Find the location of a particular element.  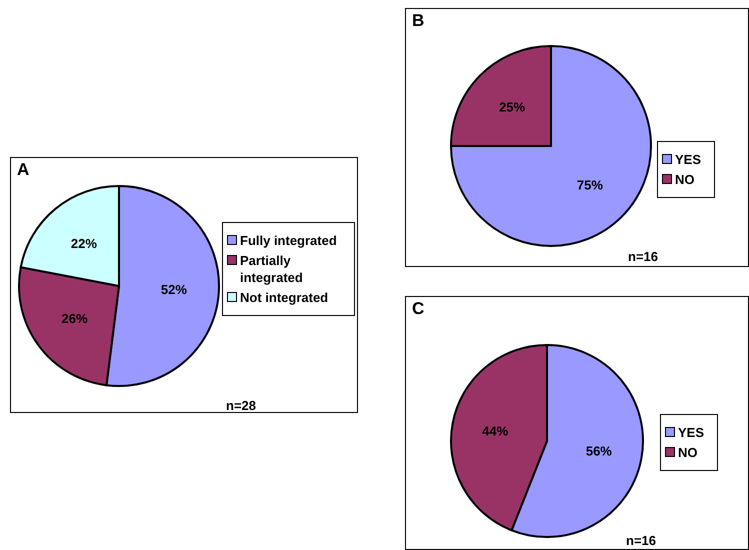

text: n=28 is located at coordinates (241, 405).